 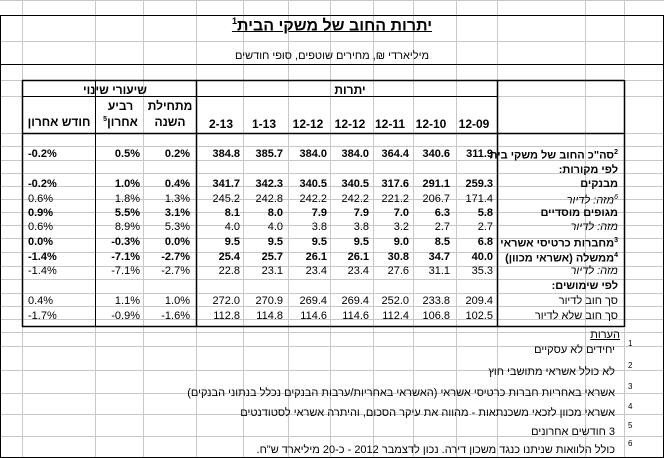 What do you see at coordinates (395, 301) in the screenshot?
I see `cell-10-2: 252.0` at bounding box center [395, 301].